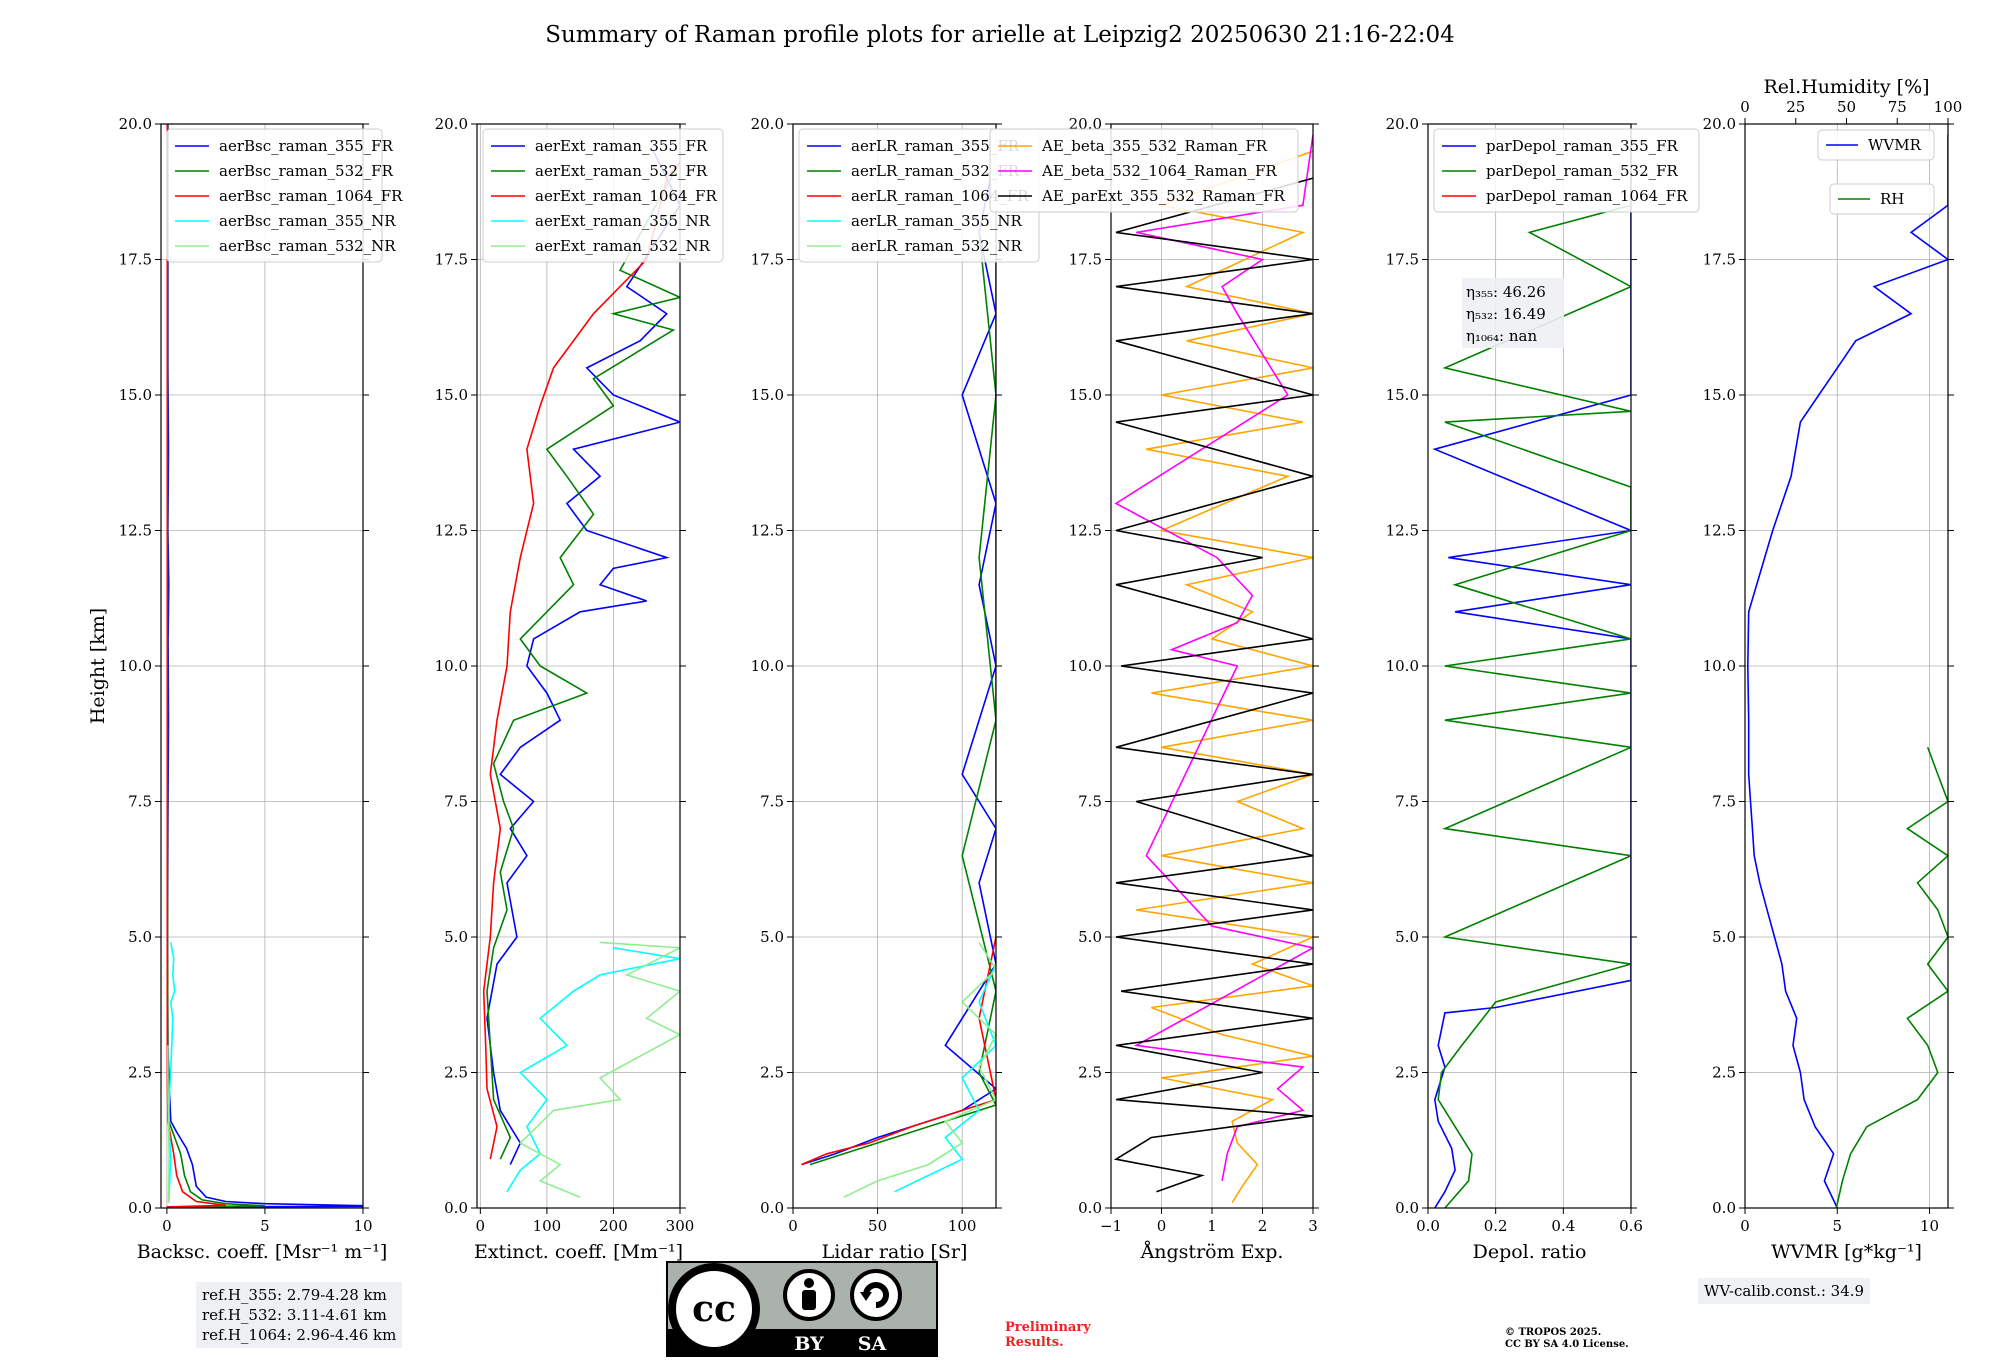 Image resolution: width=2000 pixels, height=1360 pixels. What do you see at coordinates (1948, 107) in the screenshot?
I see `x2-tick-label: 100` at bounding box center [1948, 107].